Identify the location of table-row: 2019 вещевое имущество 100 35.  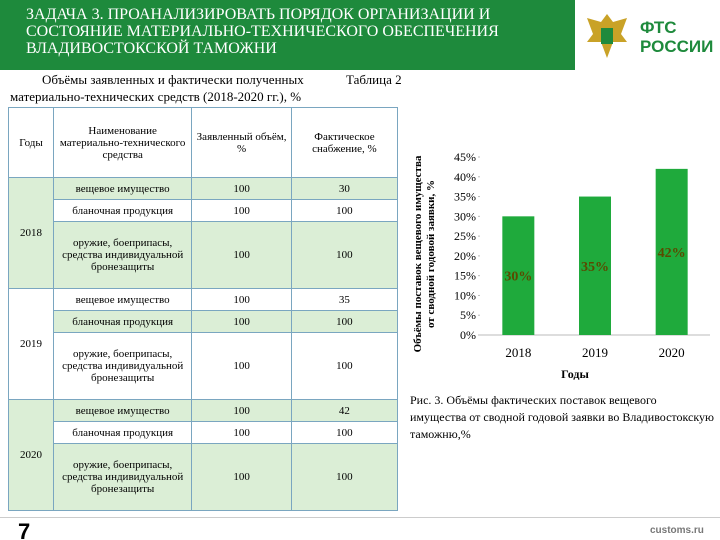
(203, 344).